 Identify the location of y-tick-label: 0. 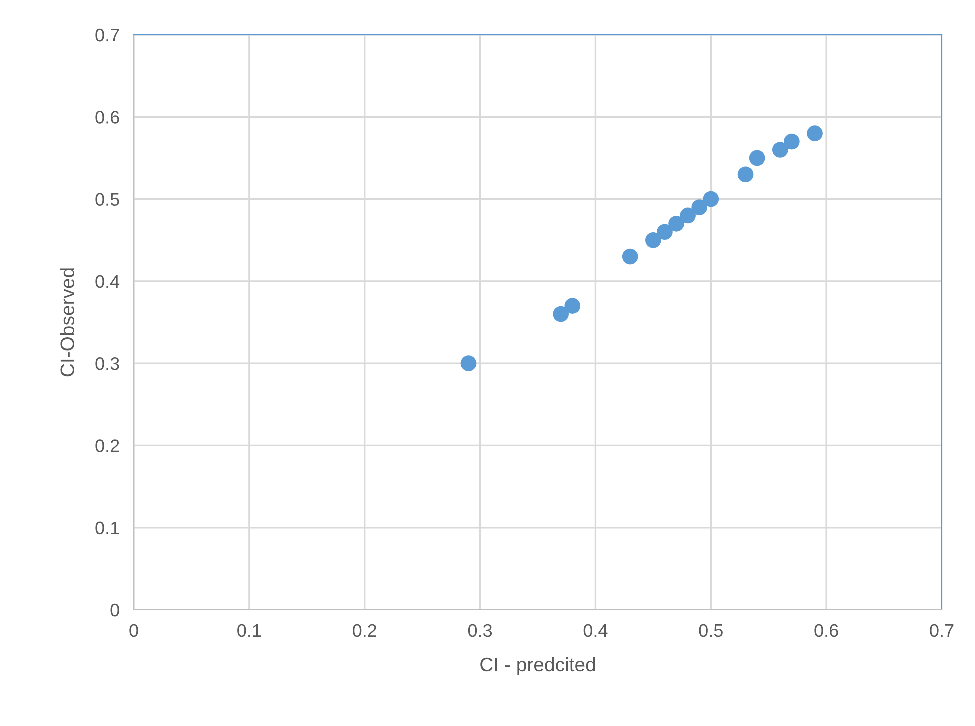
(115, 610).